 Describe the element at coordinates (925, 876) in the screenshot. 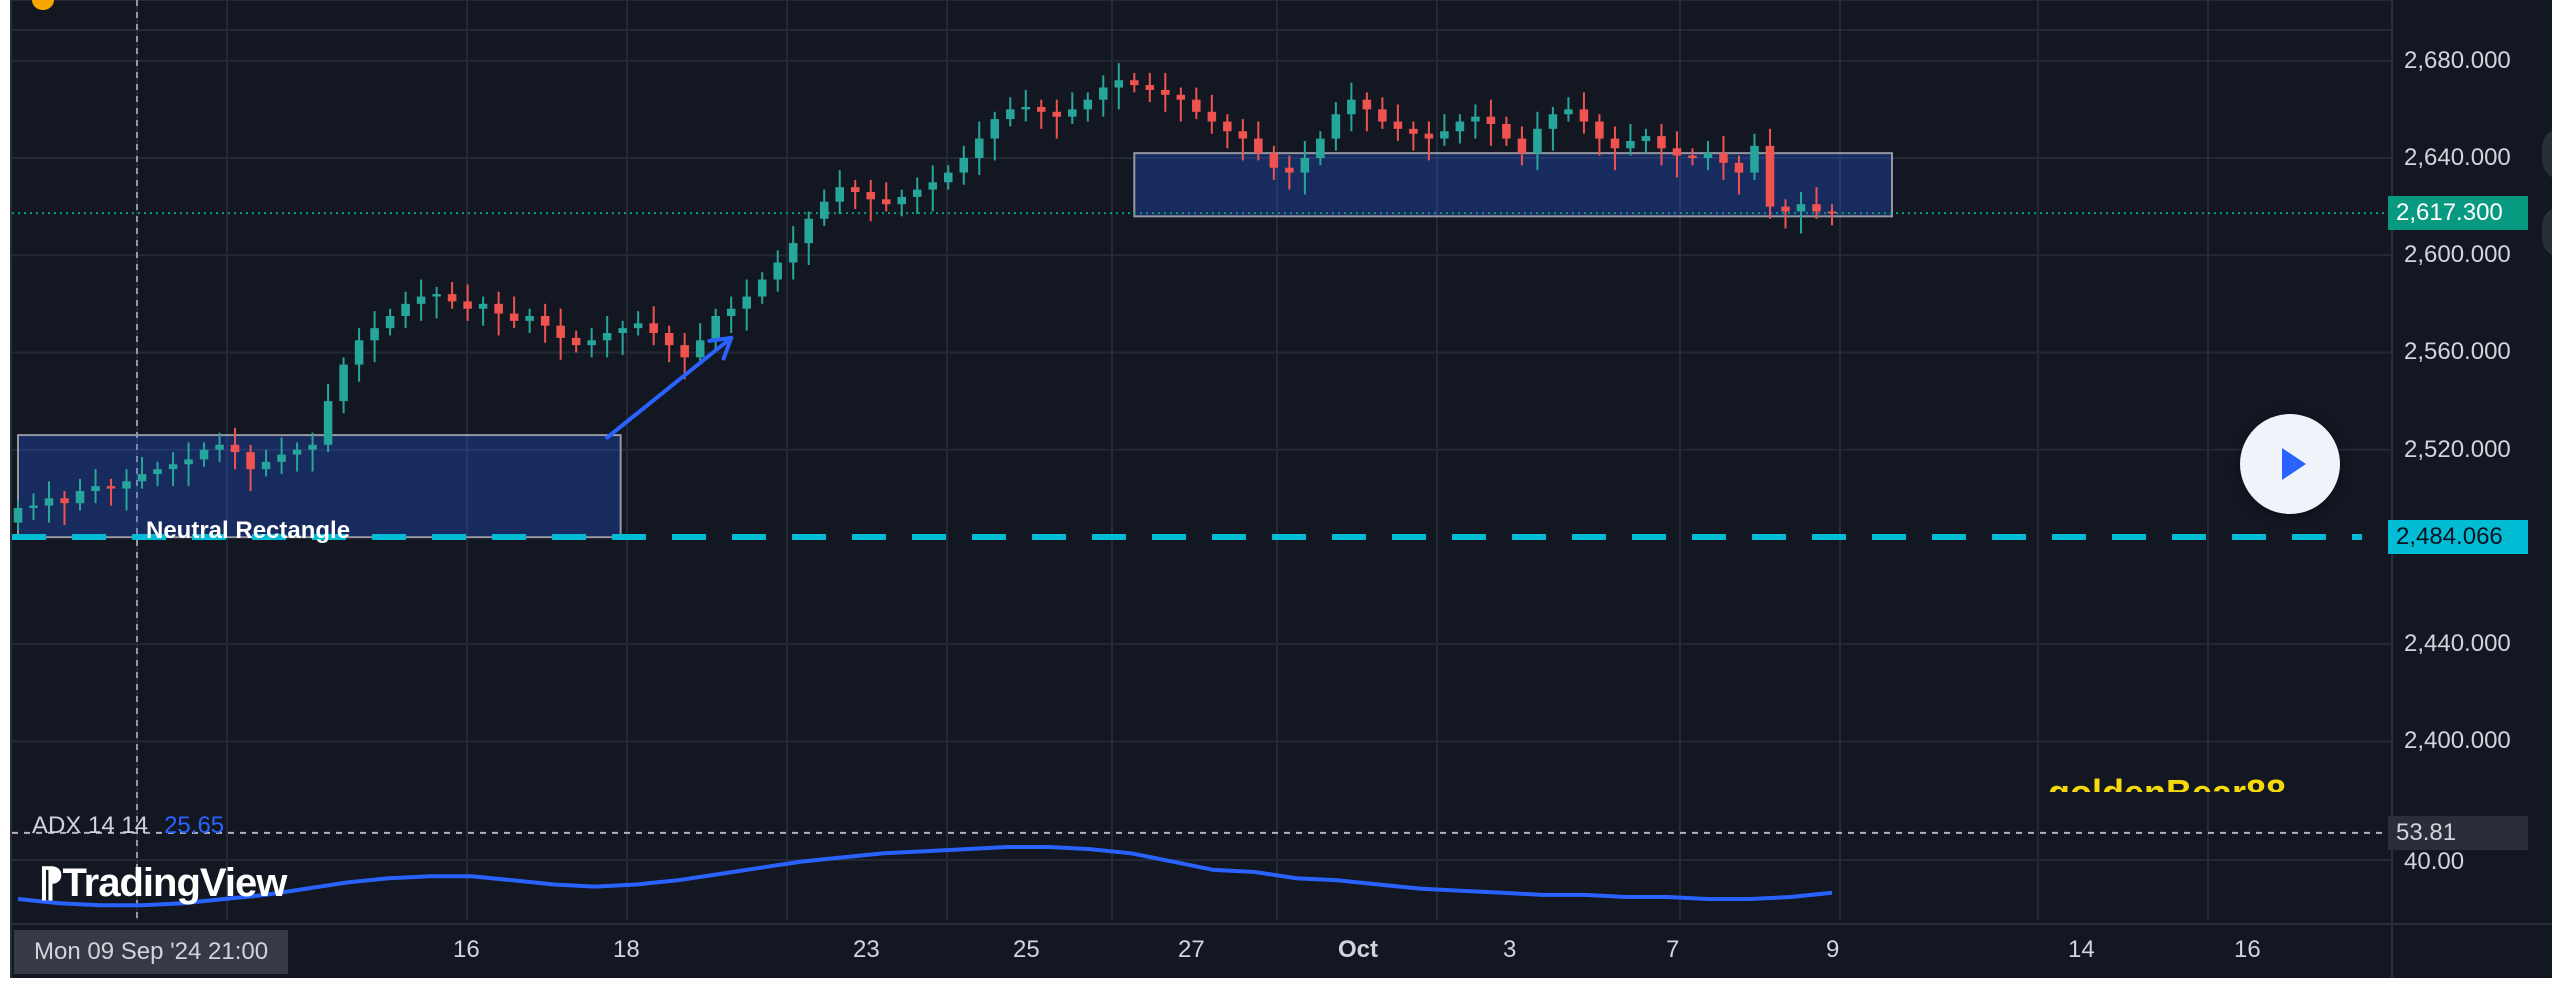

I see `adx-line` at that location.